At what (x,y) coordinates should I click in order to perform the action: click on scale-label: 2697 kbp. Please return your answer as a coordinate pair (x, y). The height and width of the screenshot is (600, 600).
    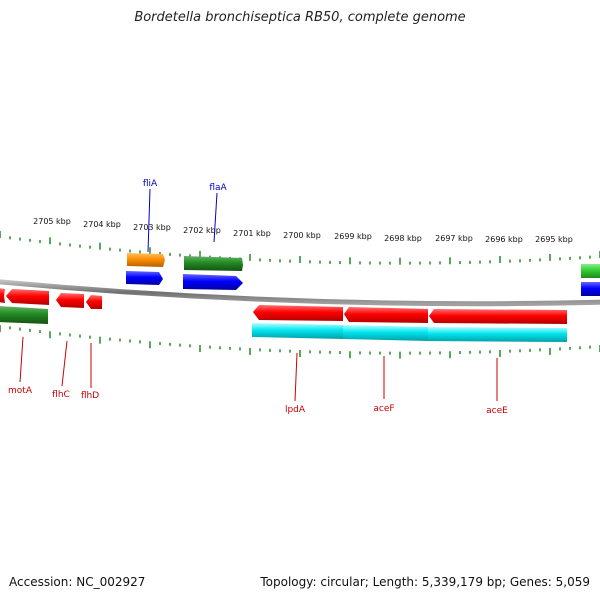
    Looking at the image, I should click on (454, 238).